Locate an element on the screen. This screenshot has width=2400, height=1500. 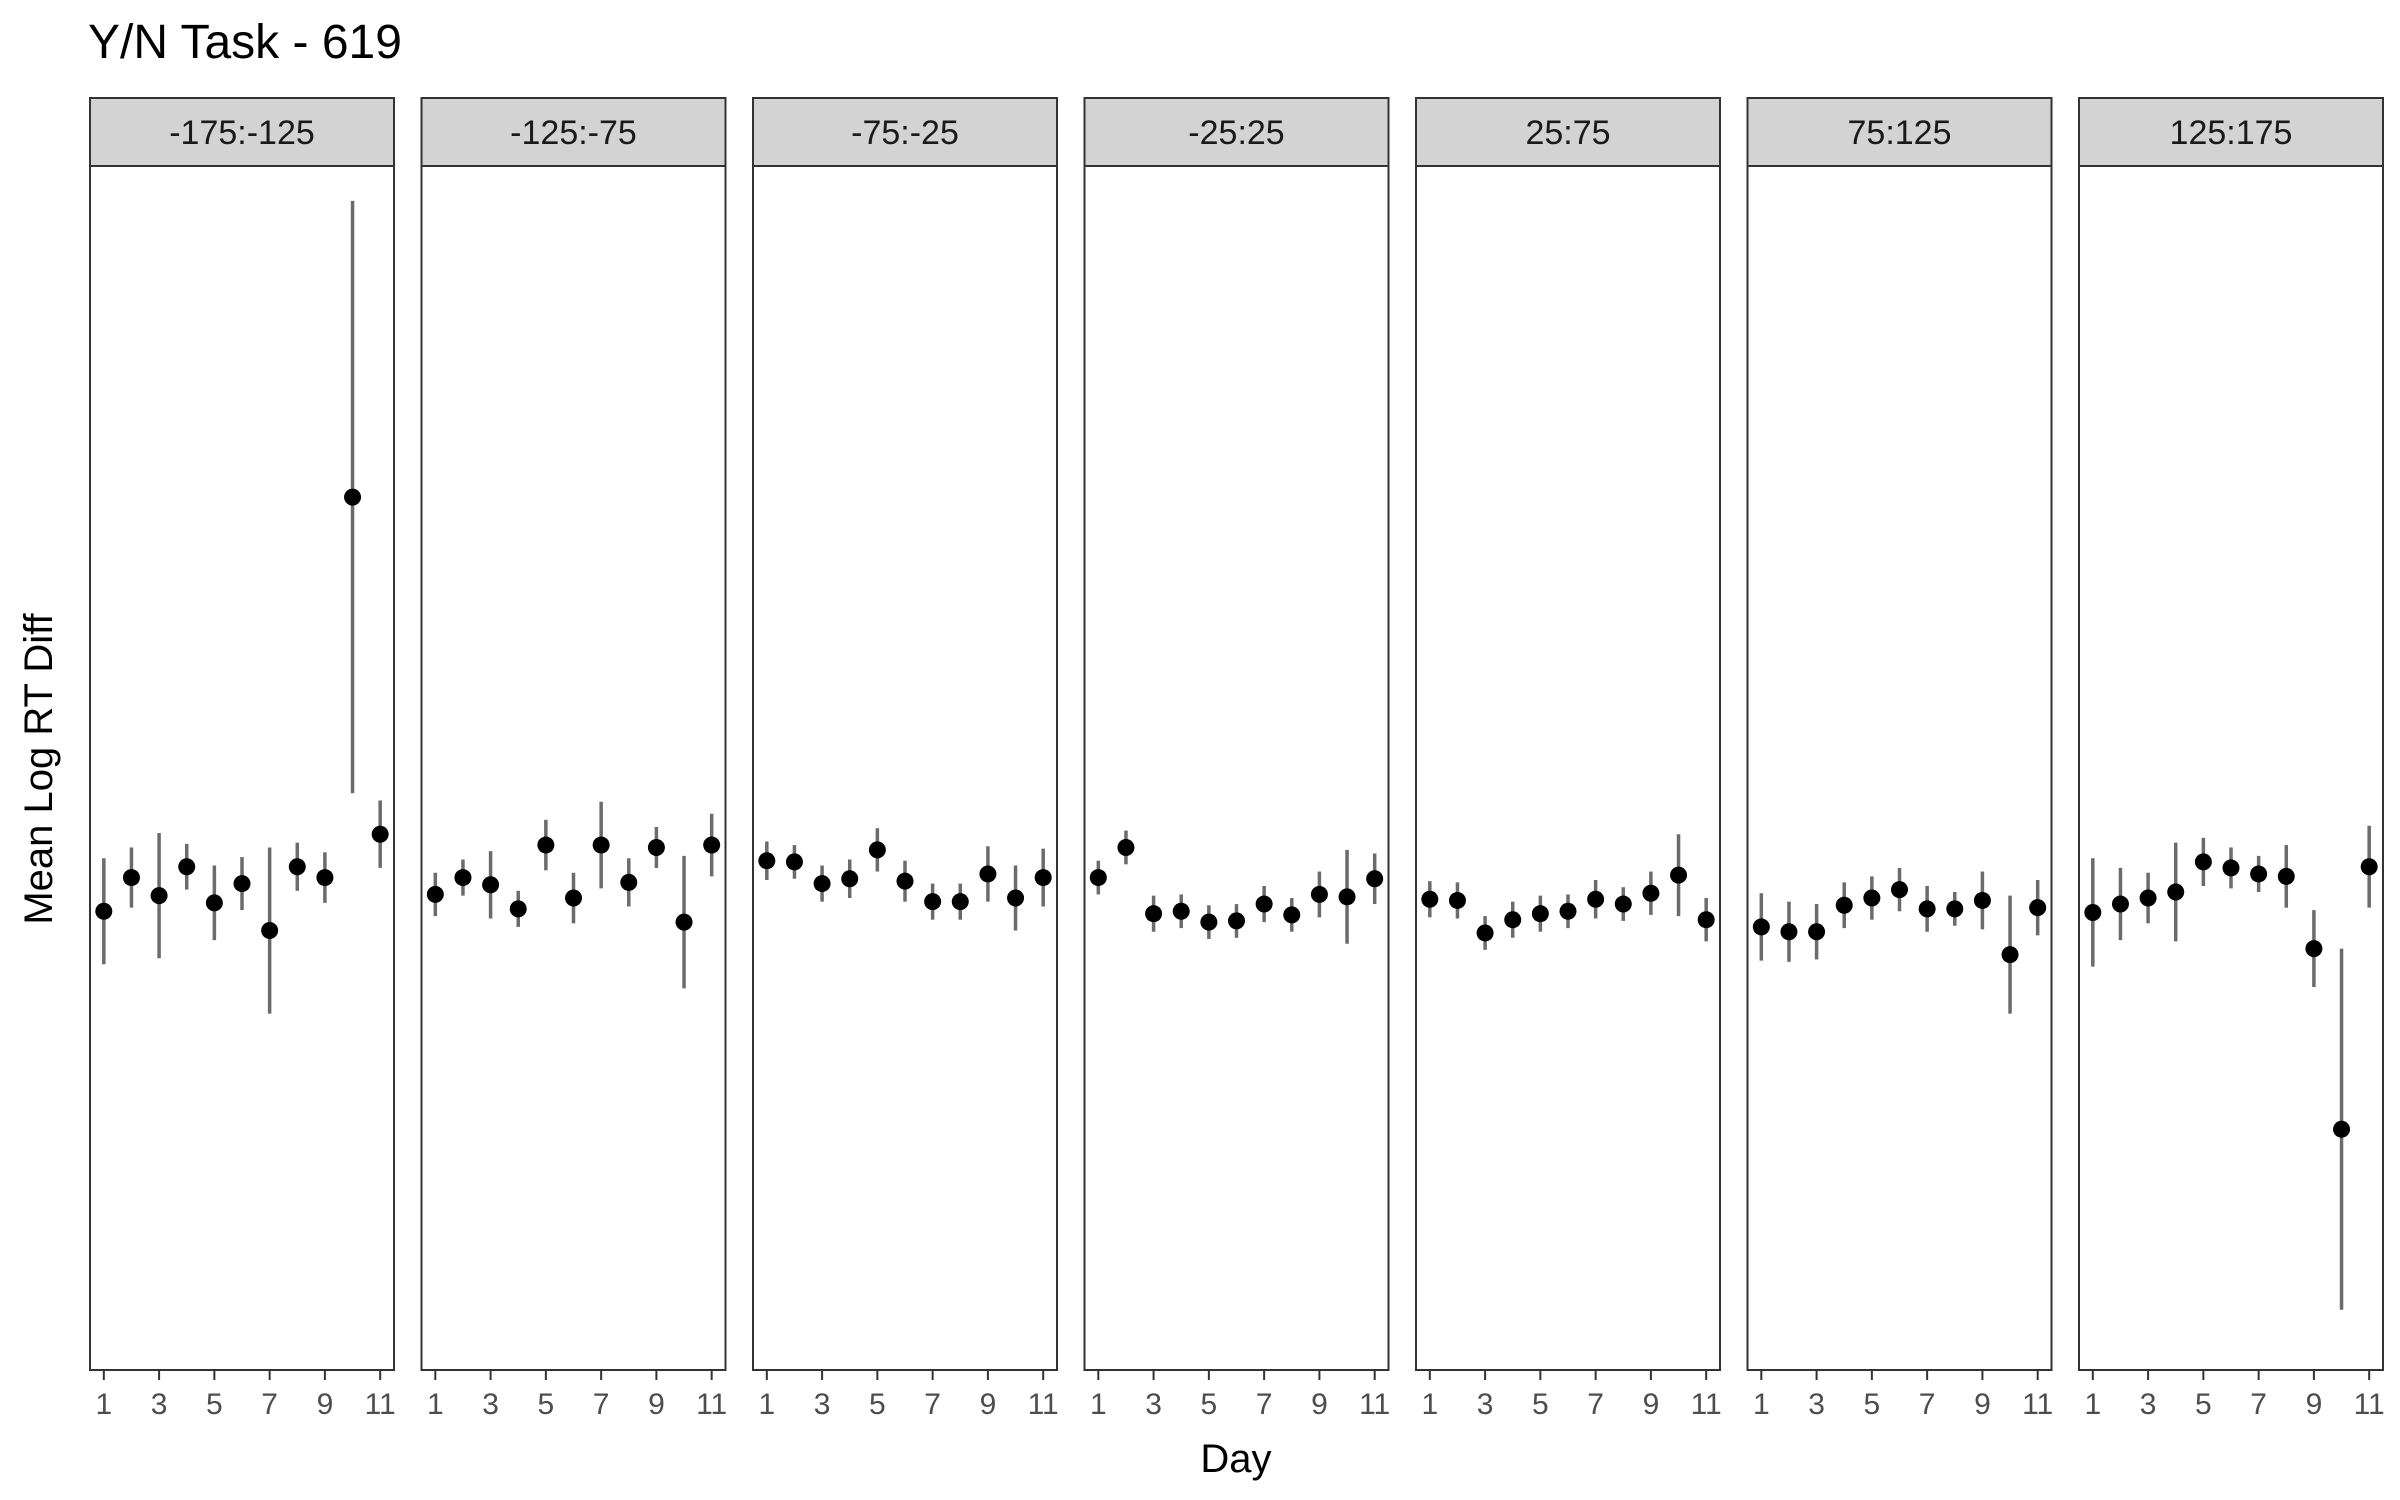
facet-strip-label: -75:-25 is located at coordinates (905, 133).